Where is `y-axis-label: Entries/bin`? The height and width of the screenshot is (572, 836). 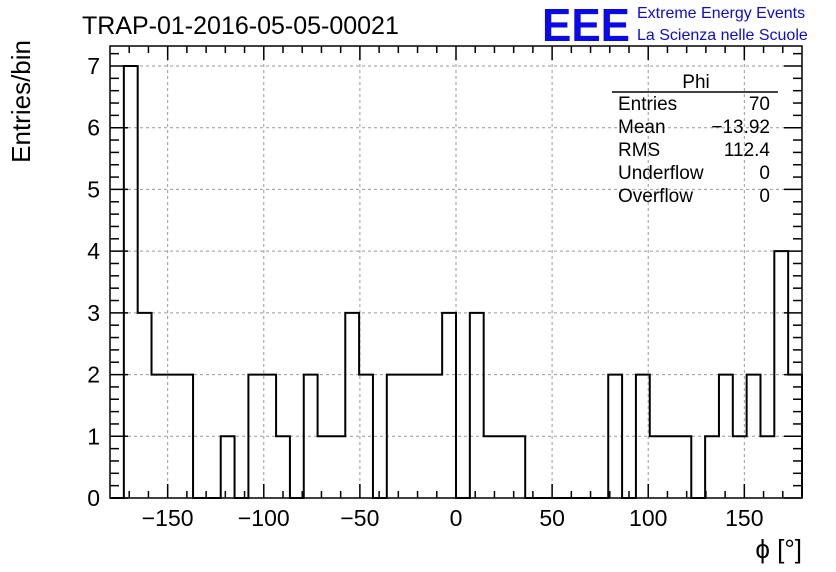 y-axis-label: Entries/bin is located at coordinates (21, 101).